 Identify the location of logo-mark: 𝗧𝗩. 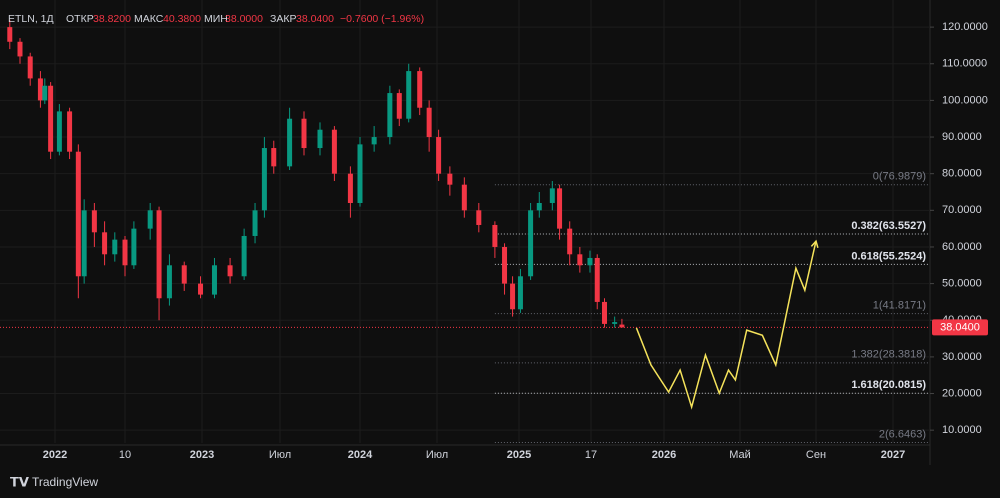
(19, 481).